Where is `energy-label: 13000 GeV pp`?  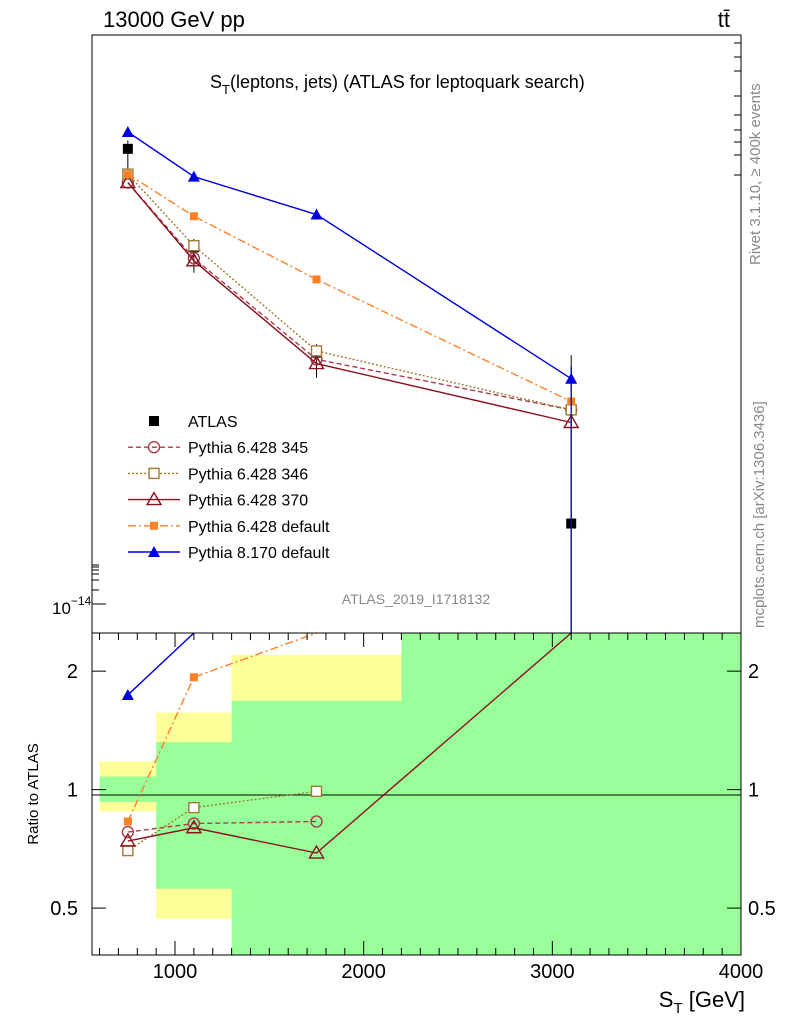 energy-label: 13000 GeV pp is located at coordinates (174, 19).